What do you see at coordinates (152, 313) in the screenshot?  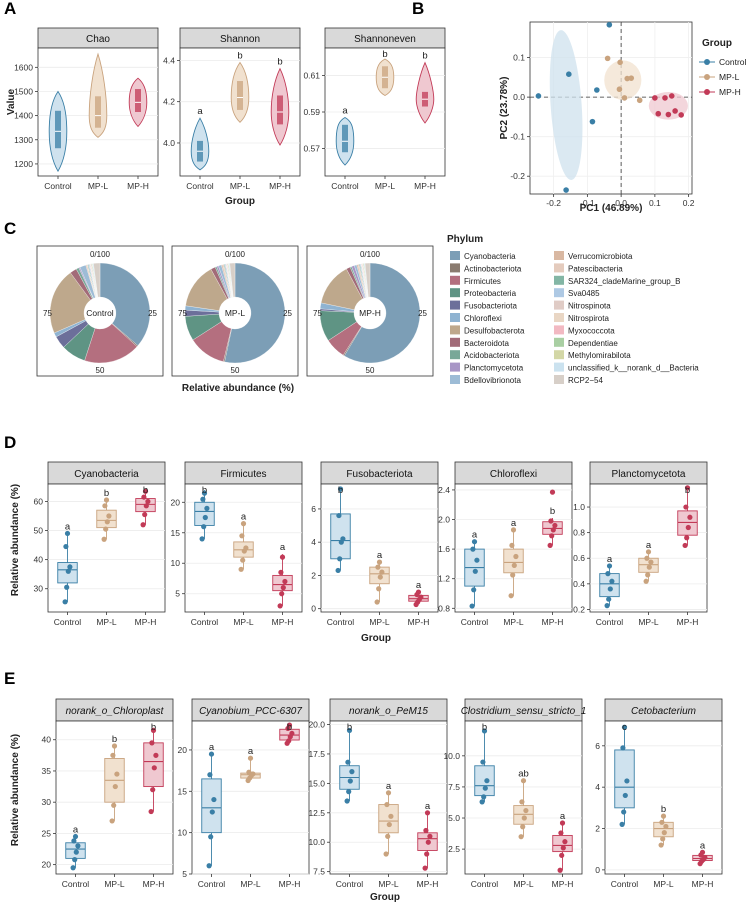 I see `ring-label-25: 25` at bounding box center [152, 313].